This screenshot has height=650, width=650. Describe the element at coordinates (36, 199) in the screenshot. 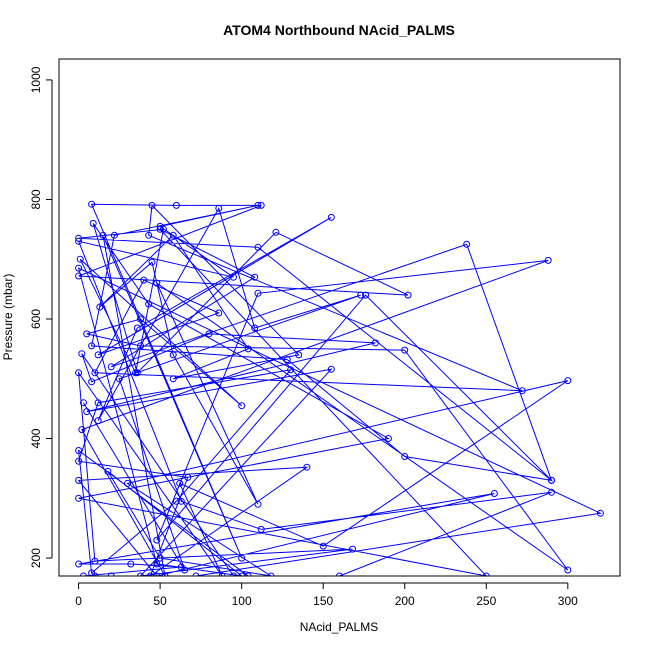

I see `y-tick-label: 800` at that location.